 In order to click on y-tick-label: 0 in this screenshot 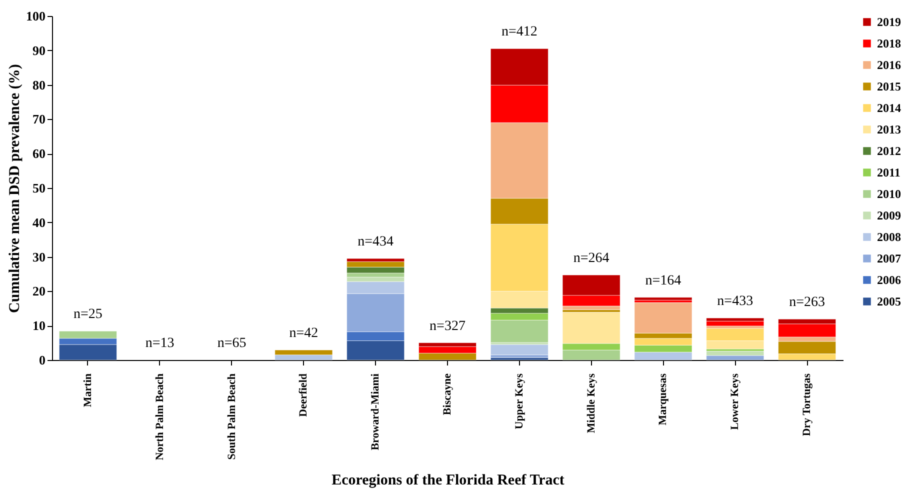, I will do `click(42, 360)`.